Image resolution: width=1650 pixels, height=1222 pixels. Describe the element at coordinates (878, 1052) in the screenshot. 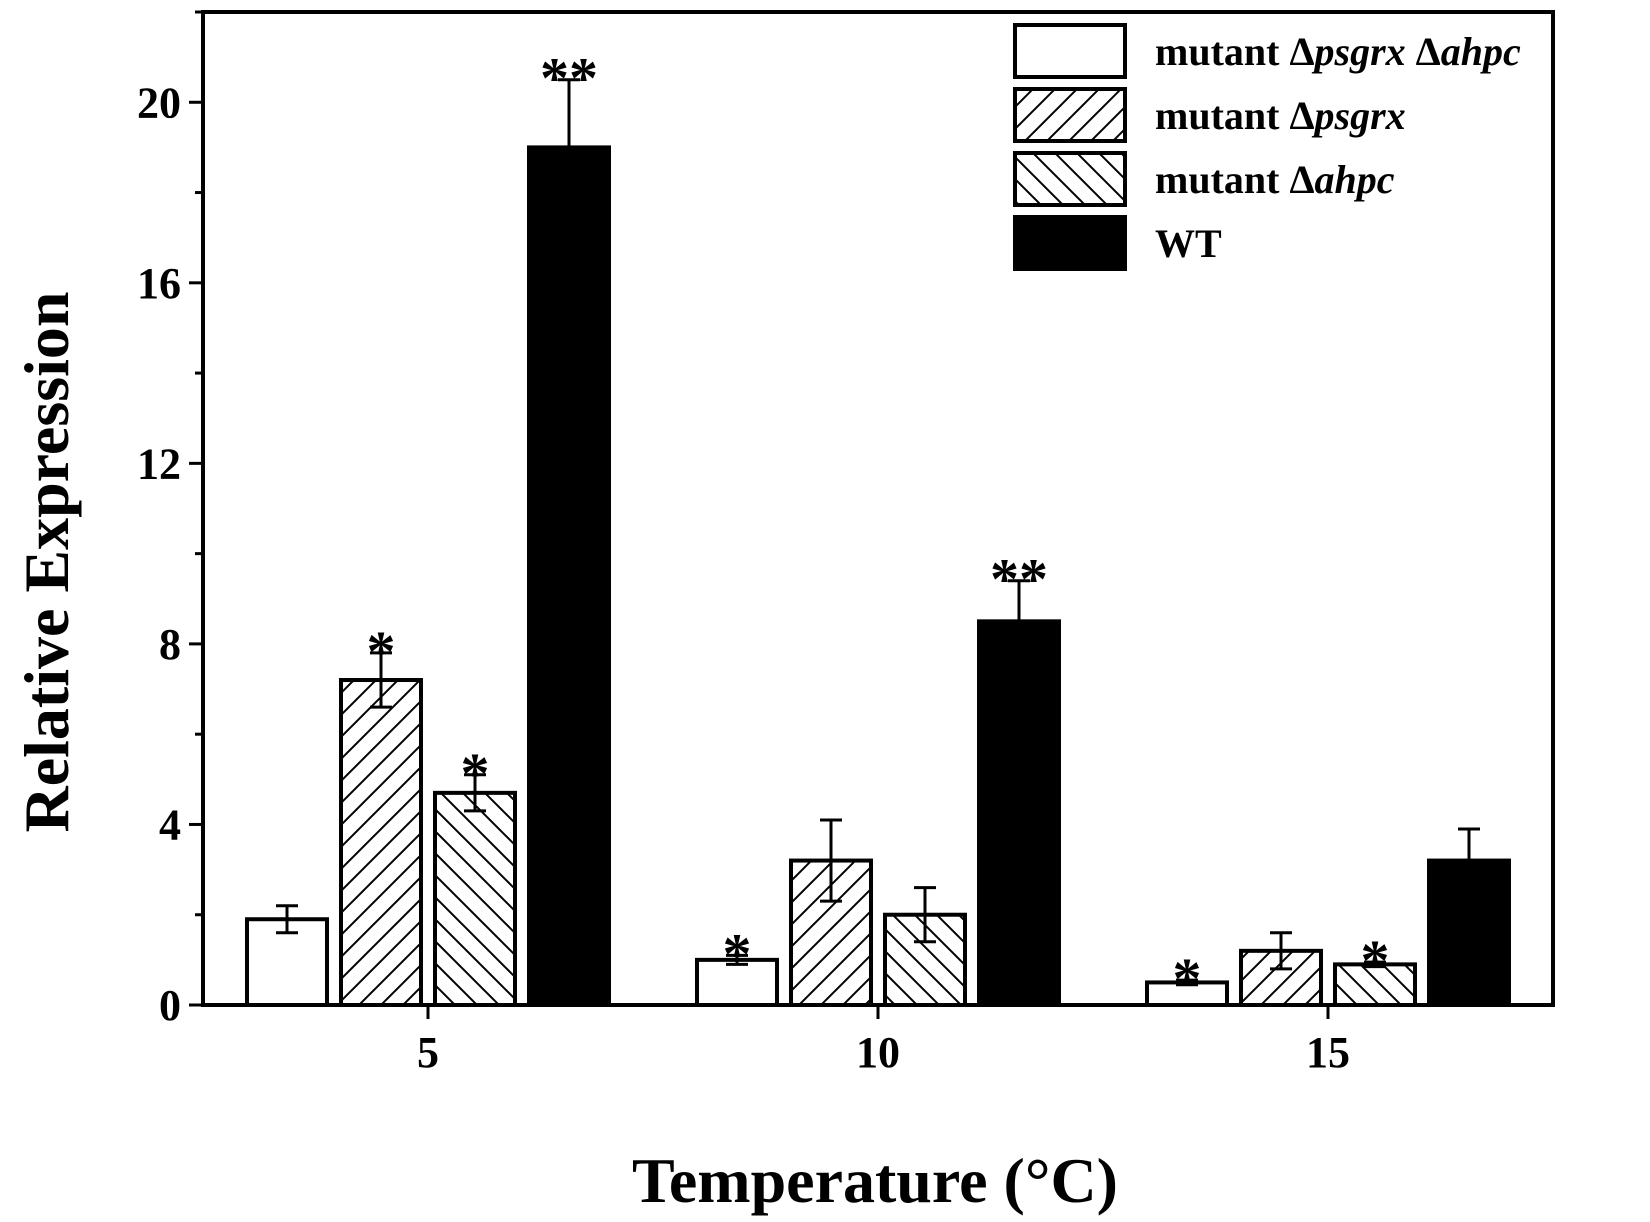

I see `x-tick-label: 10` at that location.